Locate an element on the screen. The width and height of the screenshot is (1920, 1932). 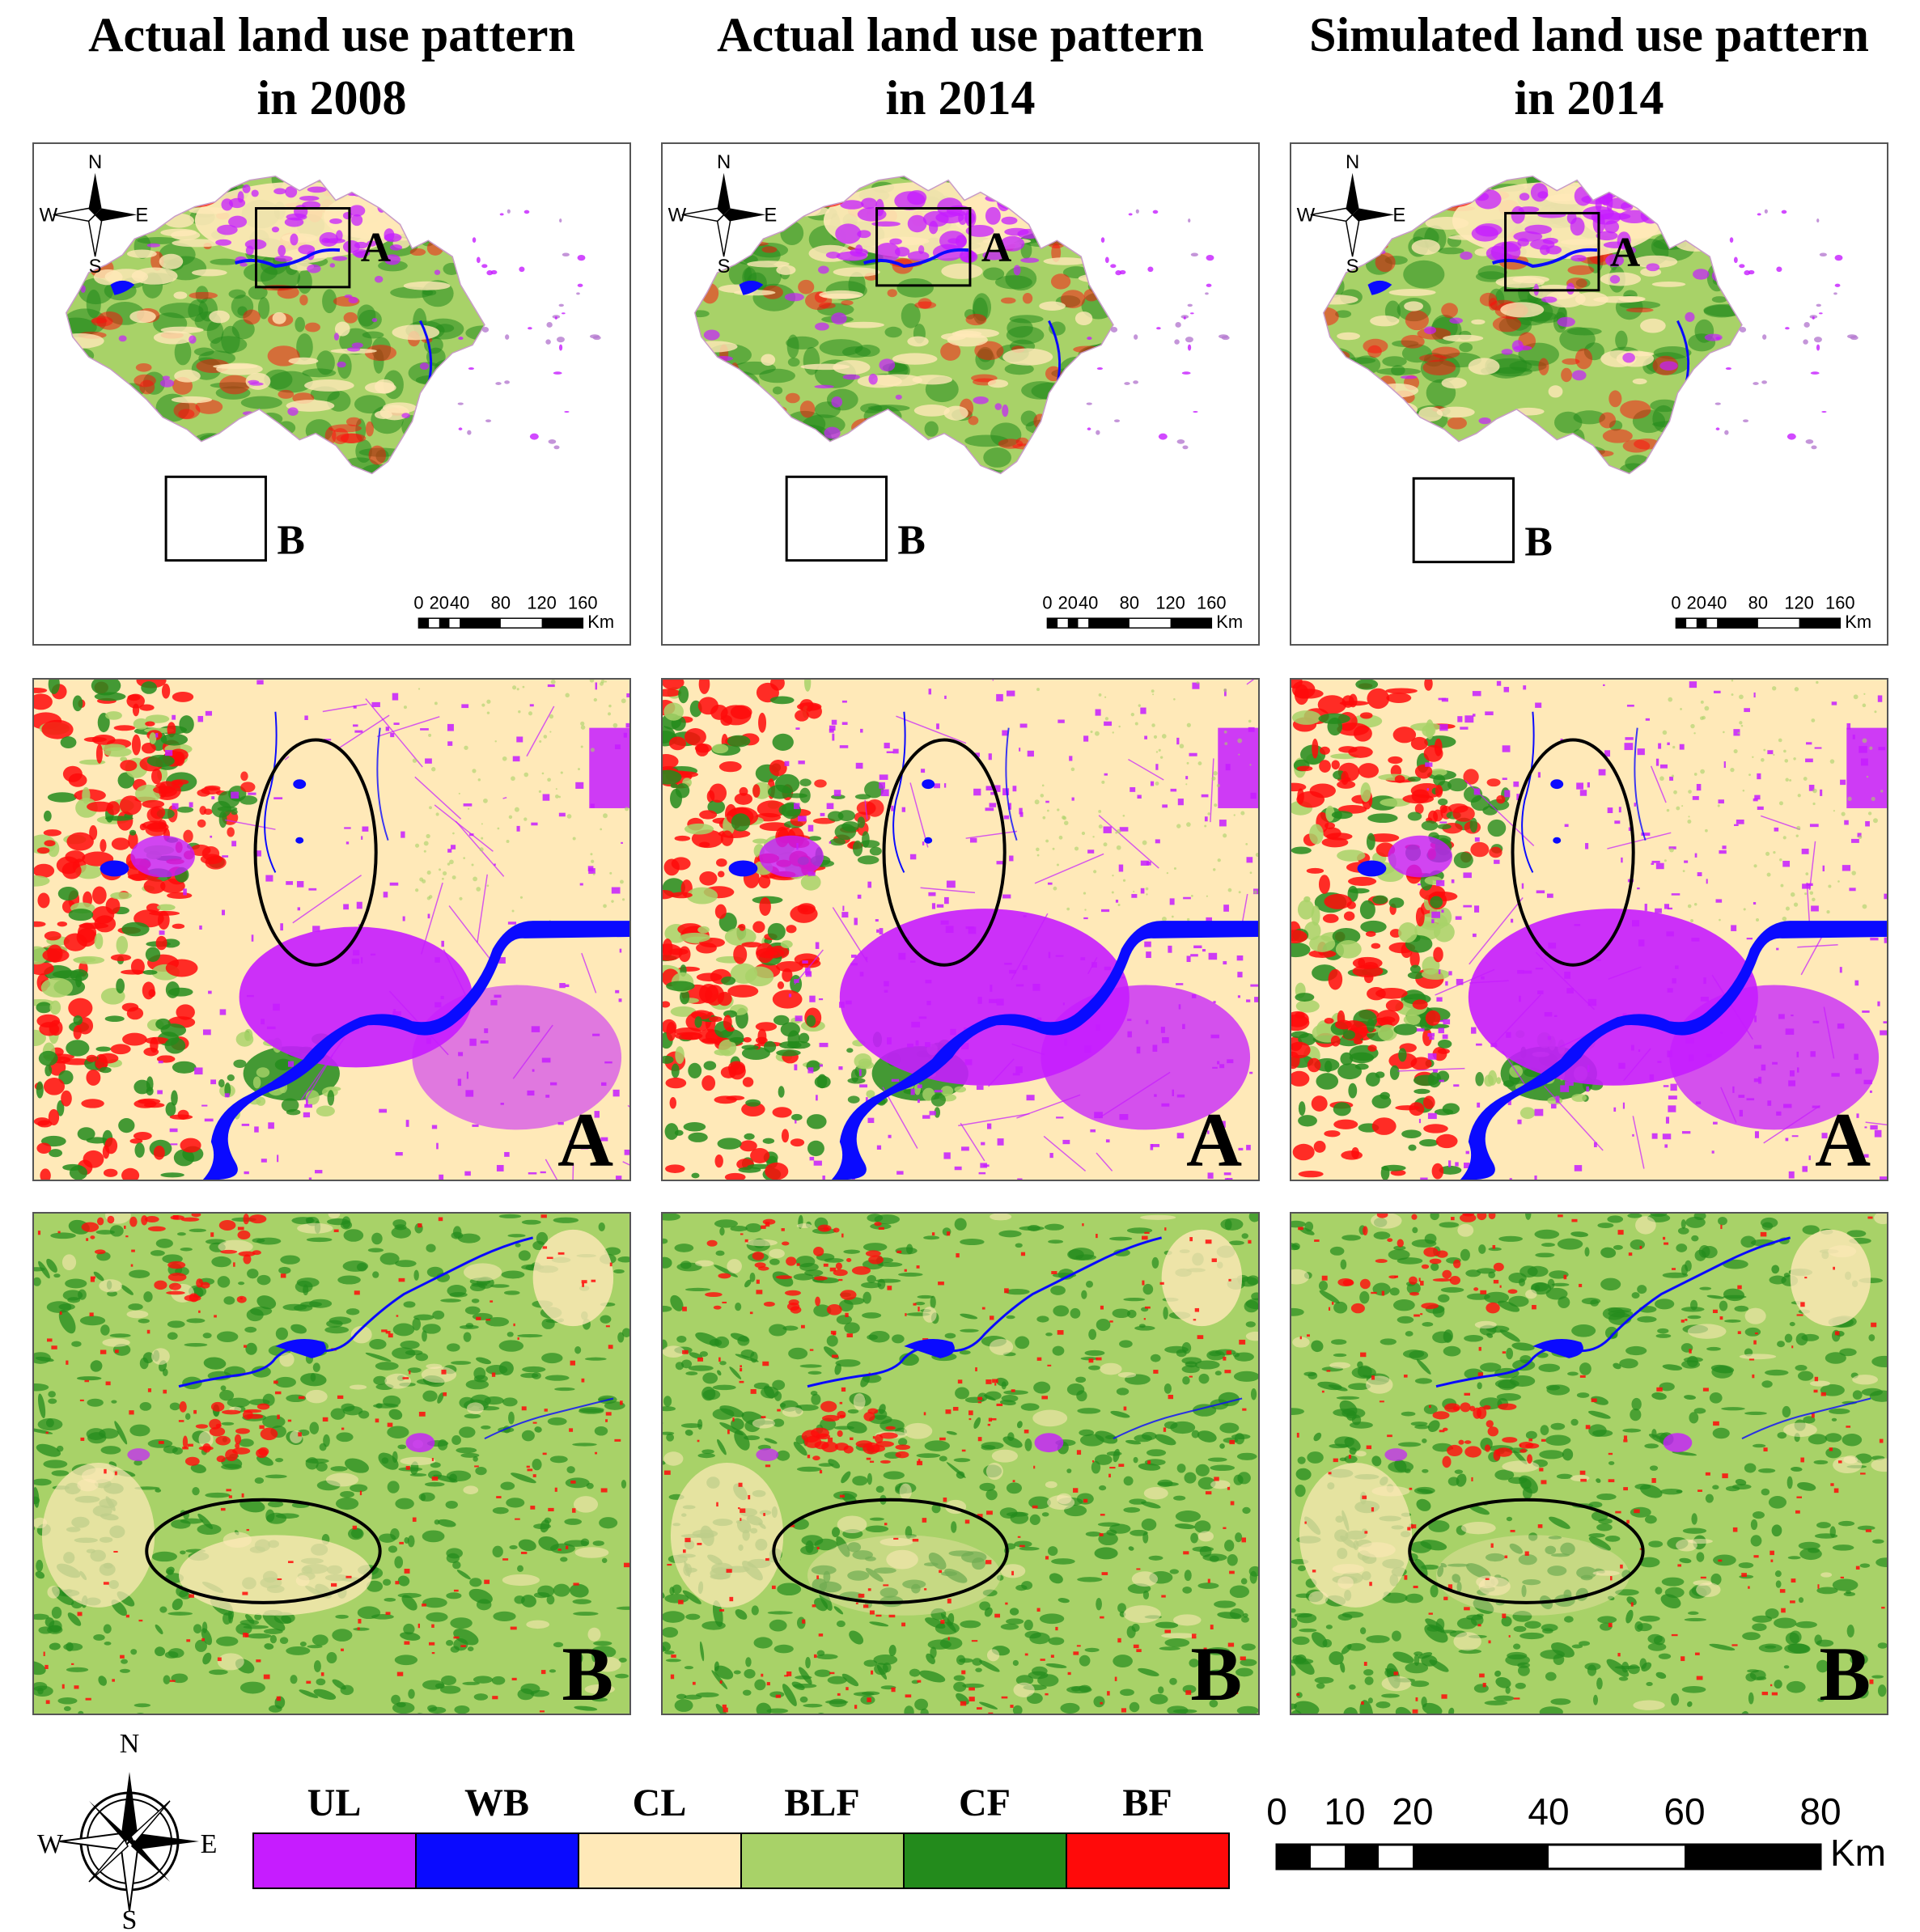
legend-label: CF is located at coordinates (985, 1803).